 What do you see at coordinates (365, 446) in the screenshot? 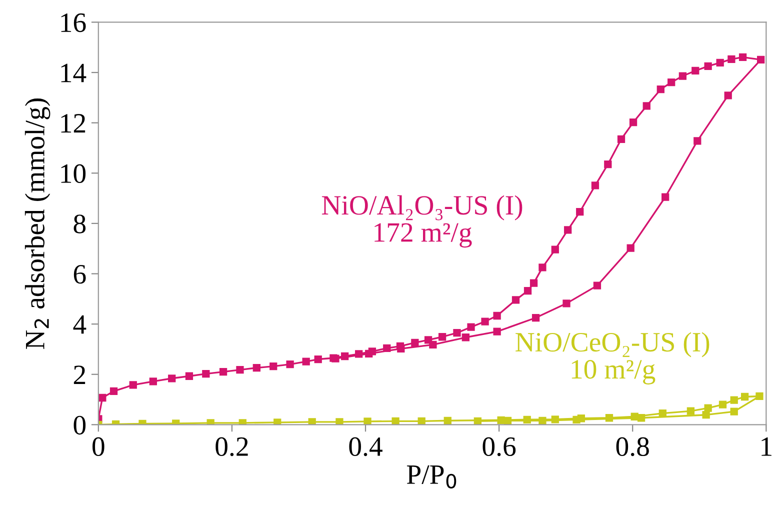
I see `x-tick-label: 0.4` at bounding box center [365, 446].